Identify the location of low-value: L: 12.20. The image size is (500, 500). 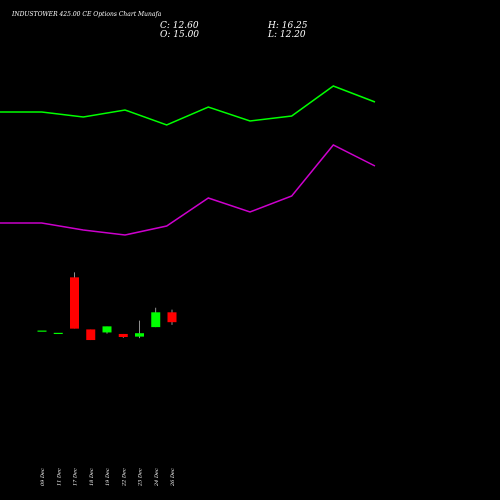
(286, 35).